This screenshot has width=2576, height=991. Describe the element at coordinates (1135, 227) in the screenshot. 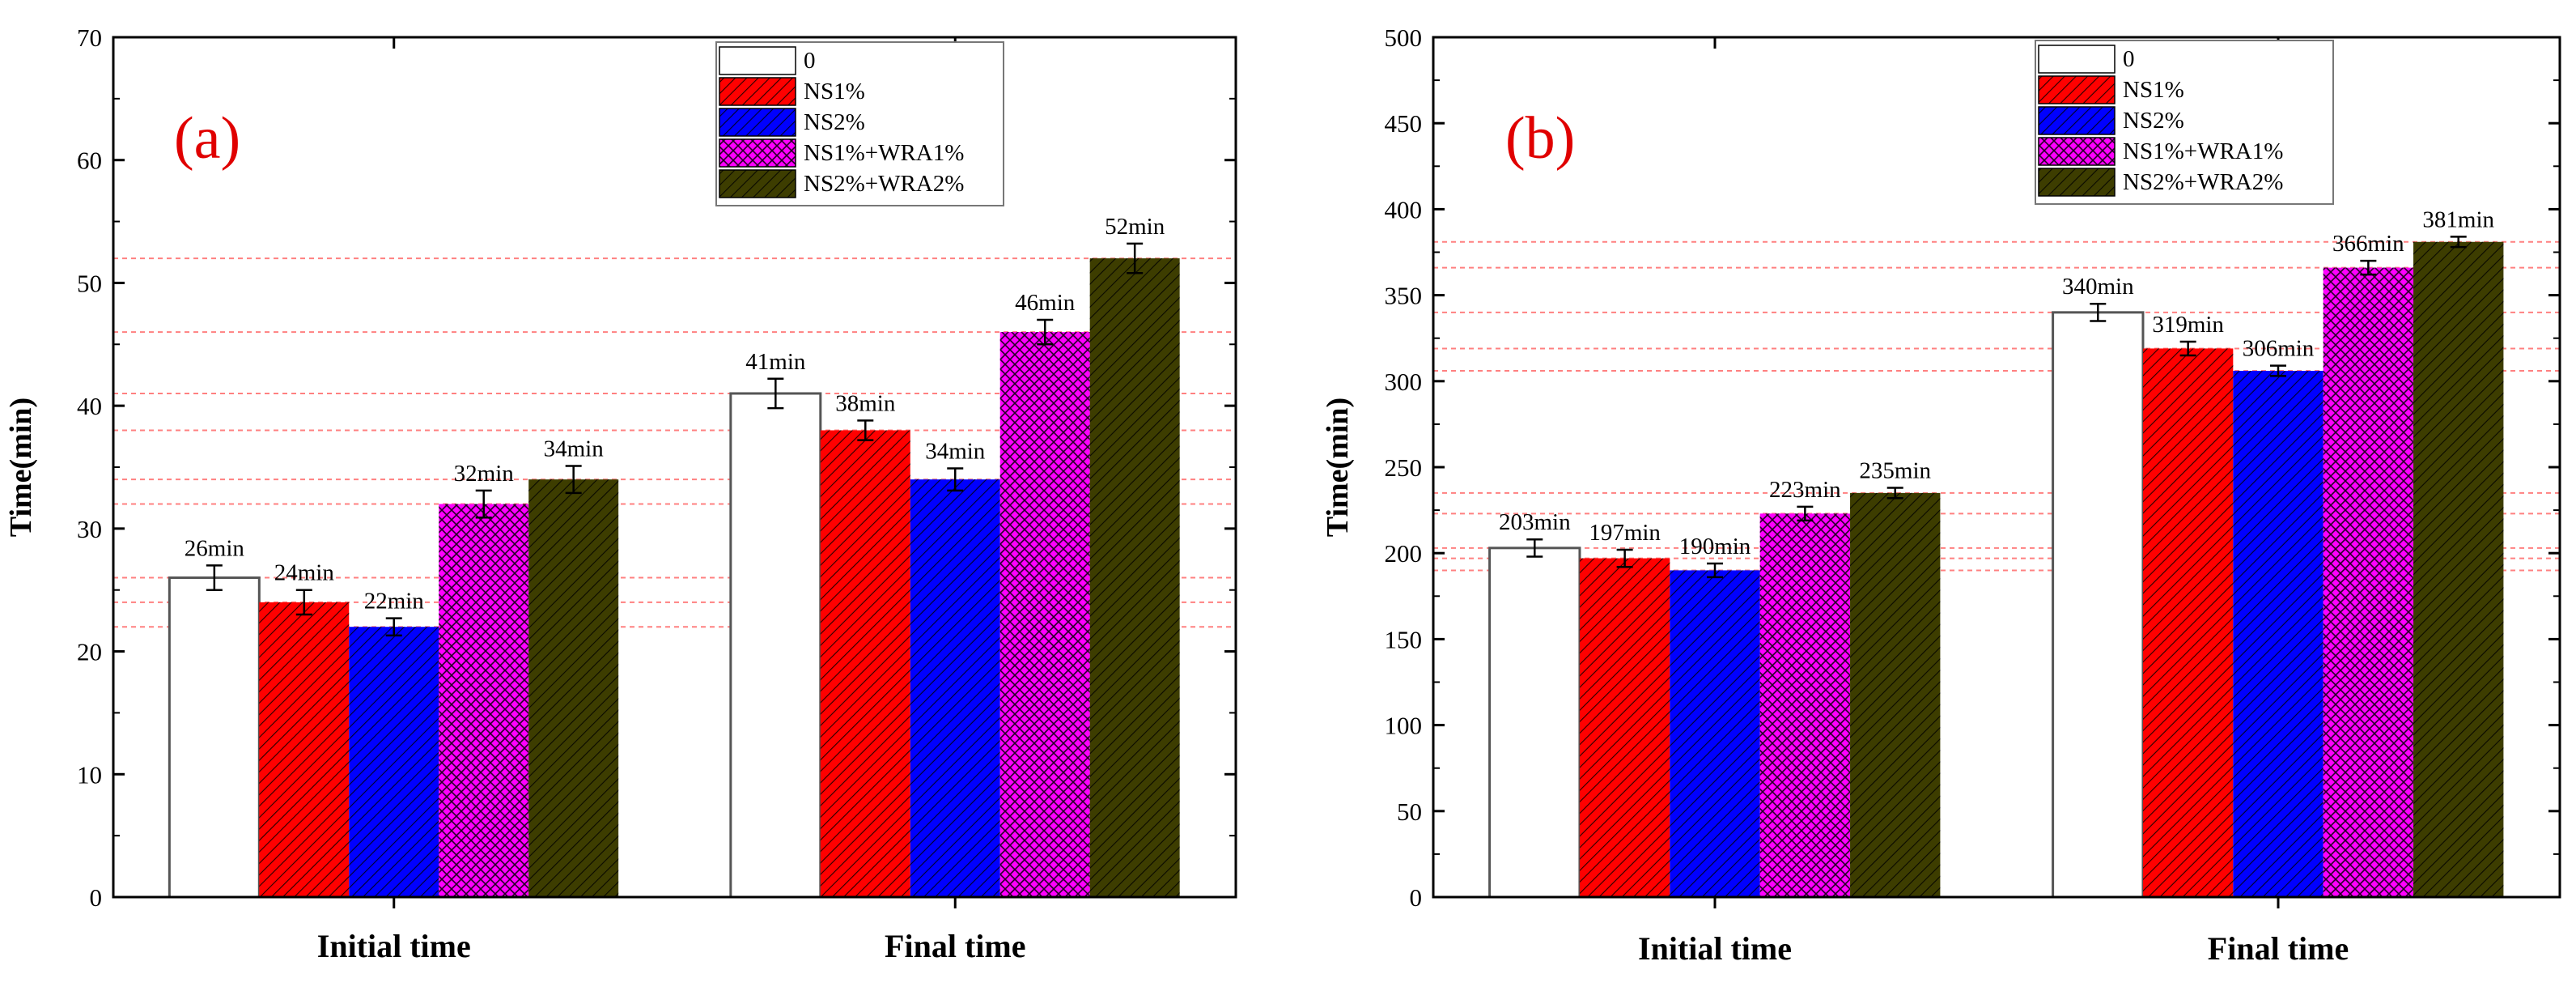

I see `data-label: 52min` at that location.